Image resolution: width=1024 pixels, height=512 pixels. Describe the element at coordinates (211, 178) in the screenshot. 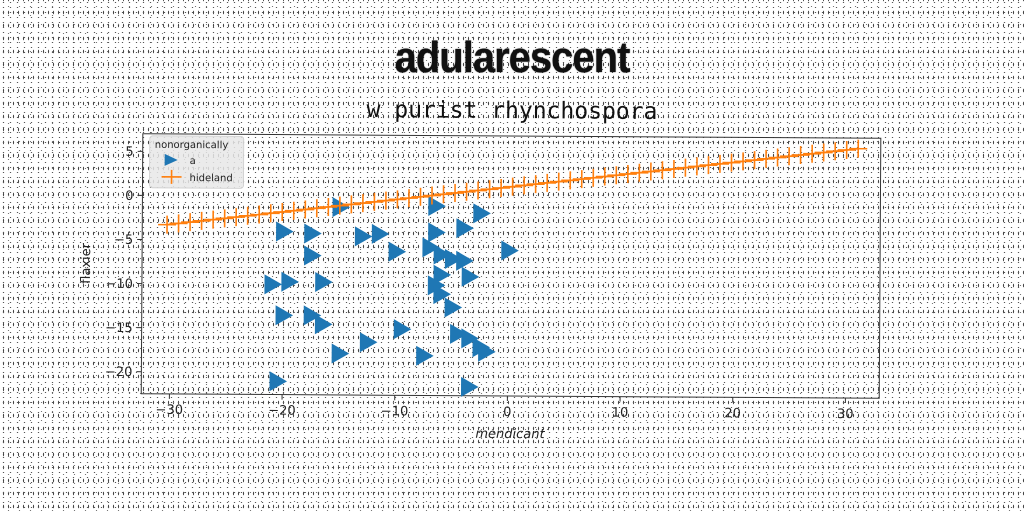

I see `legend-label-hideland: hideland` at that location.